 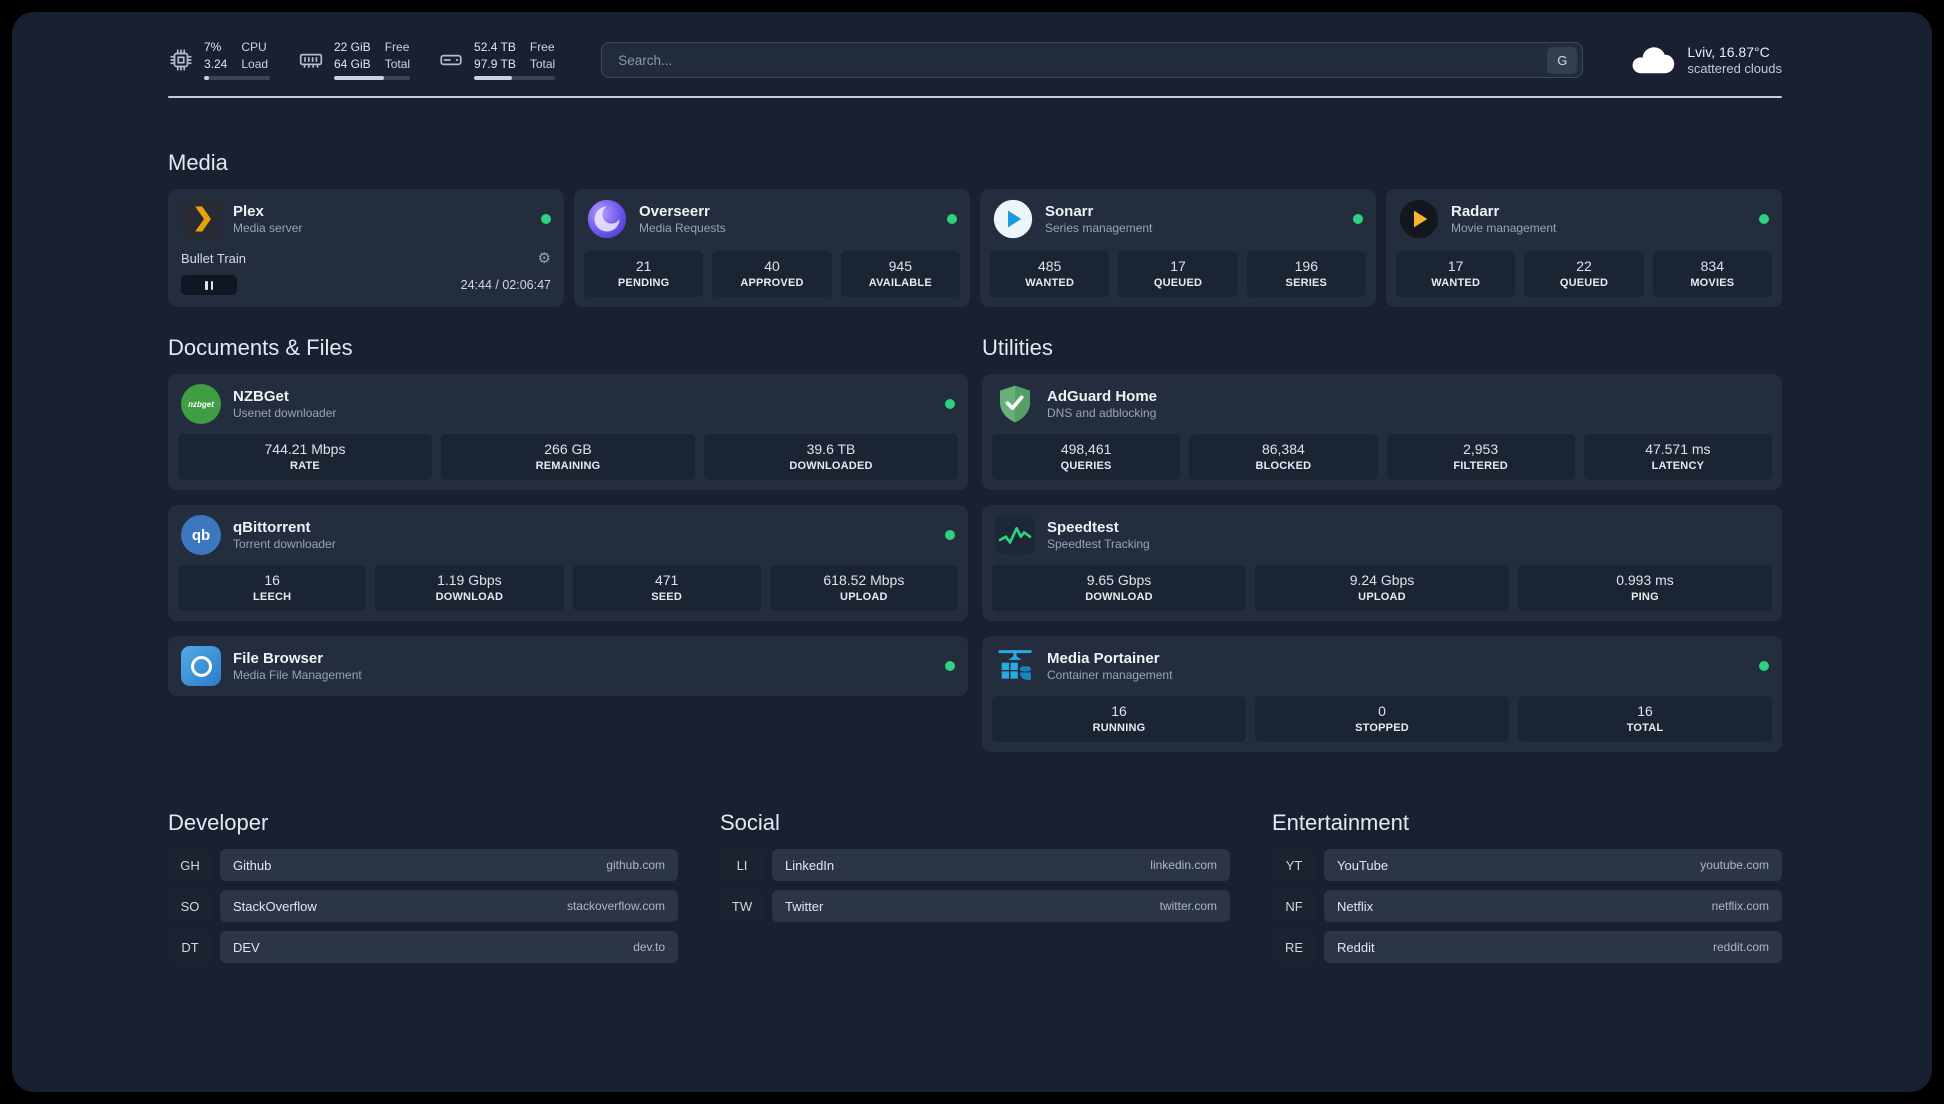 What do you see at coordinates (1645, 580) in the screenshot?
I see `stat-value: 0.993 ms` at bounding box center [1645, 580].